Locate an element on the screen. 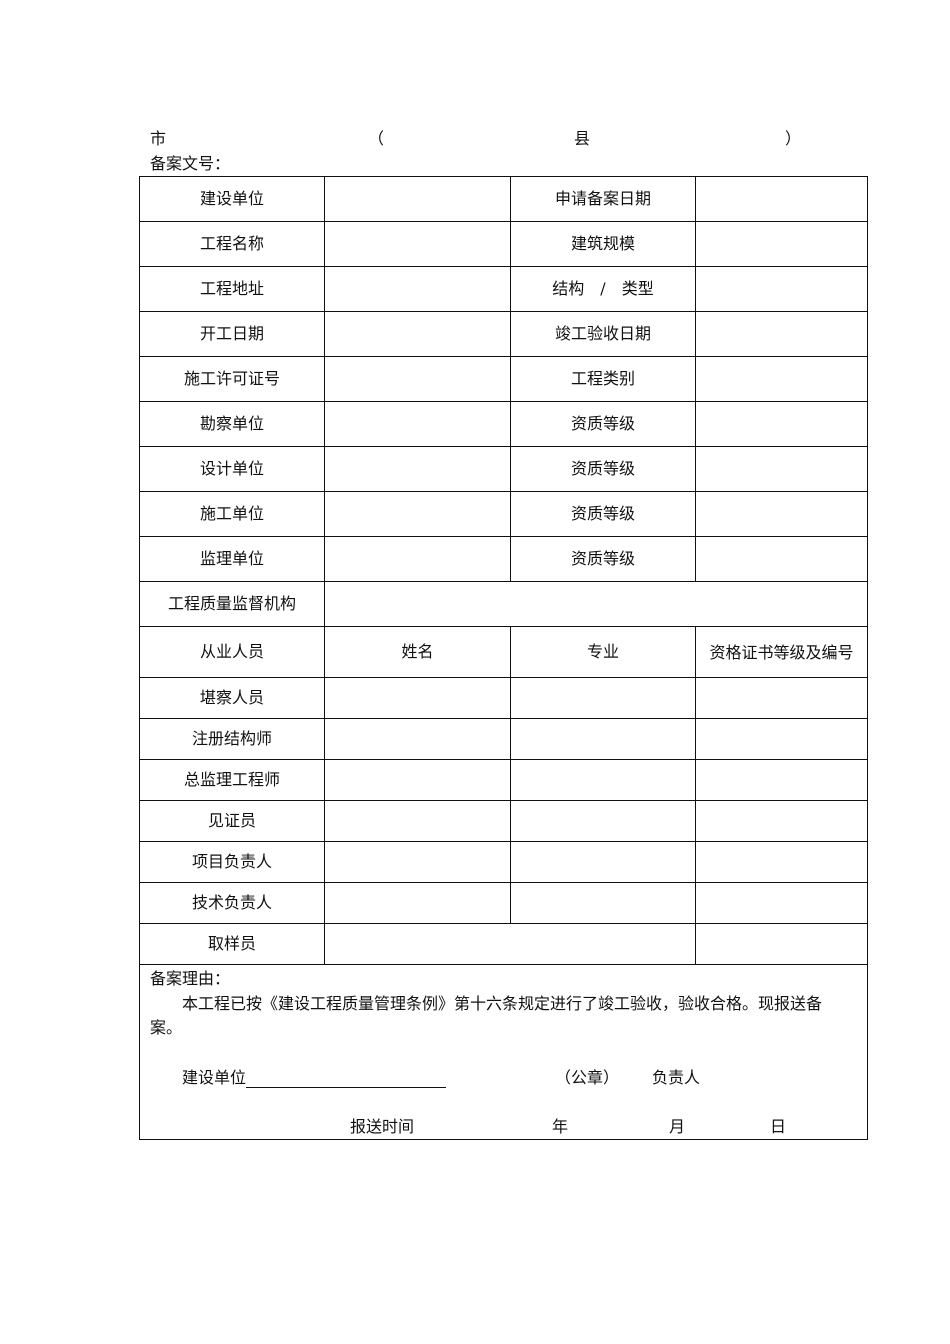 Image resolution: width=950 pixels, height=1344 pixels. city-label: 市 is located at coordinates (158, 138).